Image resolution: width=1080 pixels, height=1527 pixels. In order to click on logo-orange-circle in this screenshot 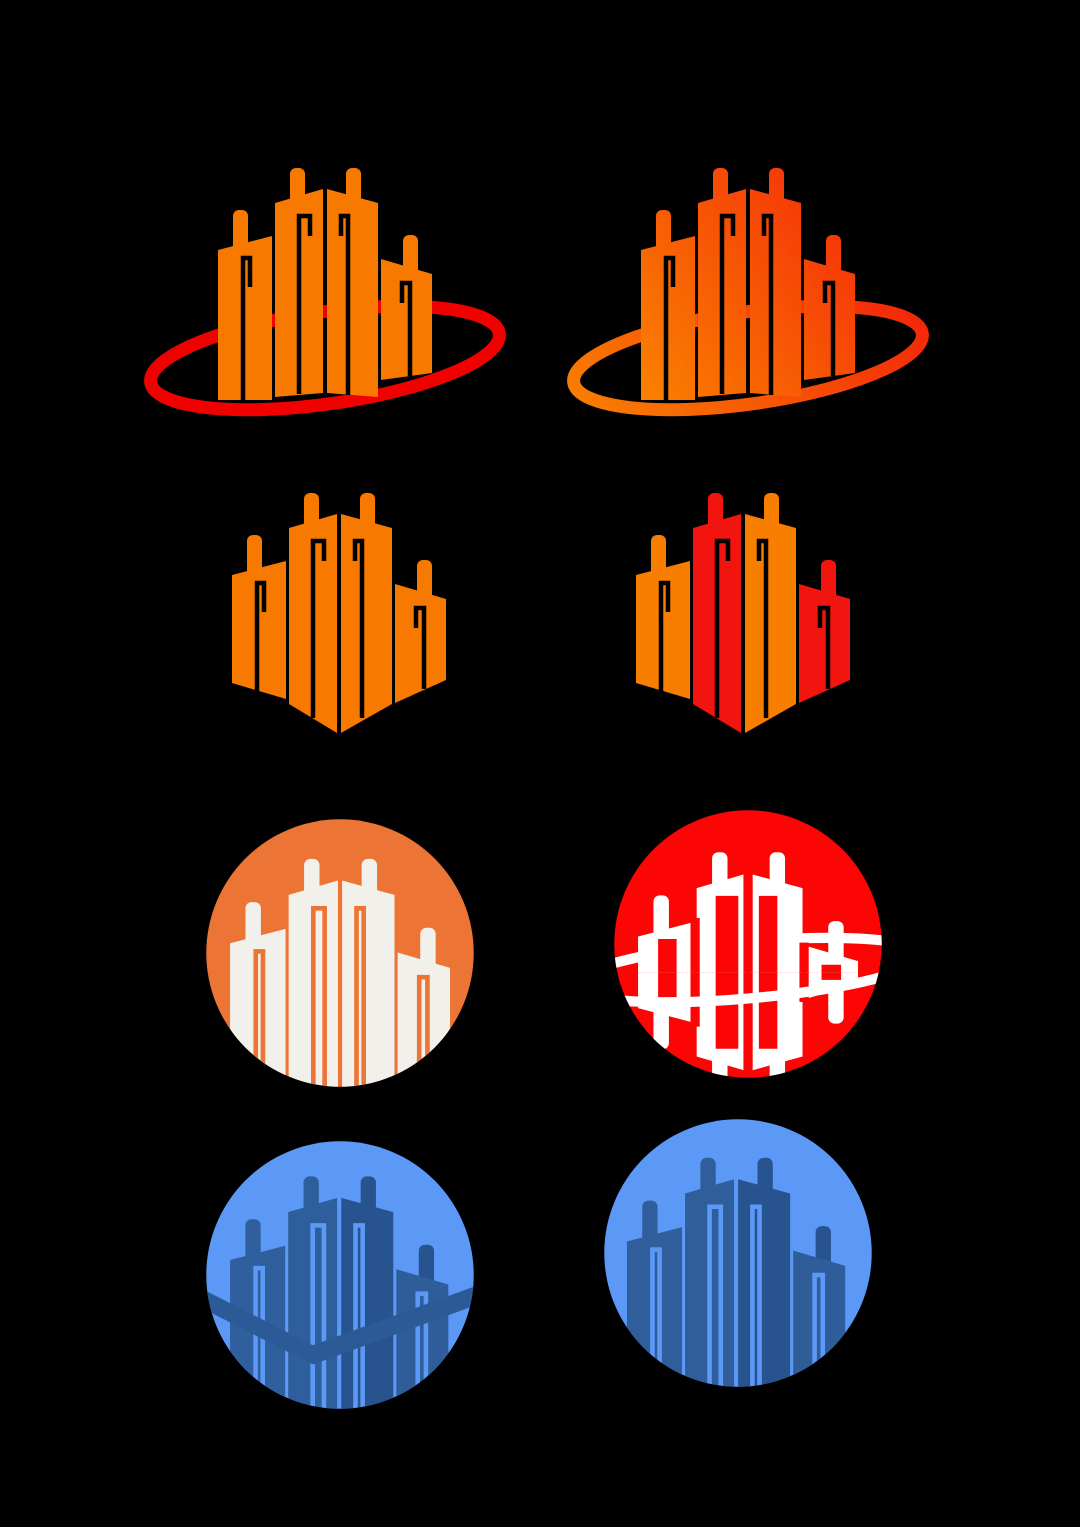, I will do `click(340, 953)`.